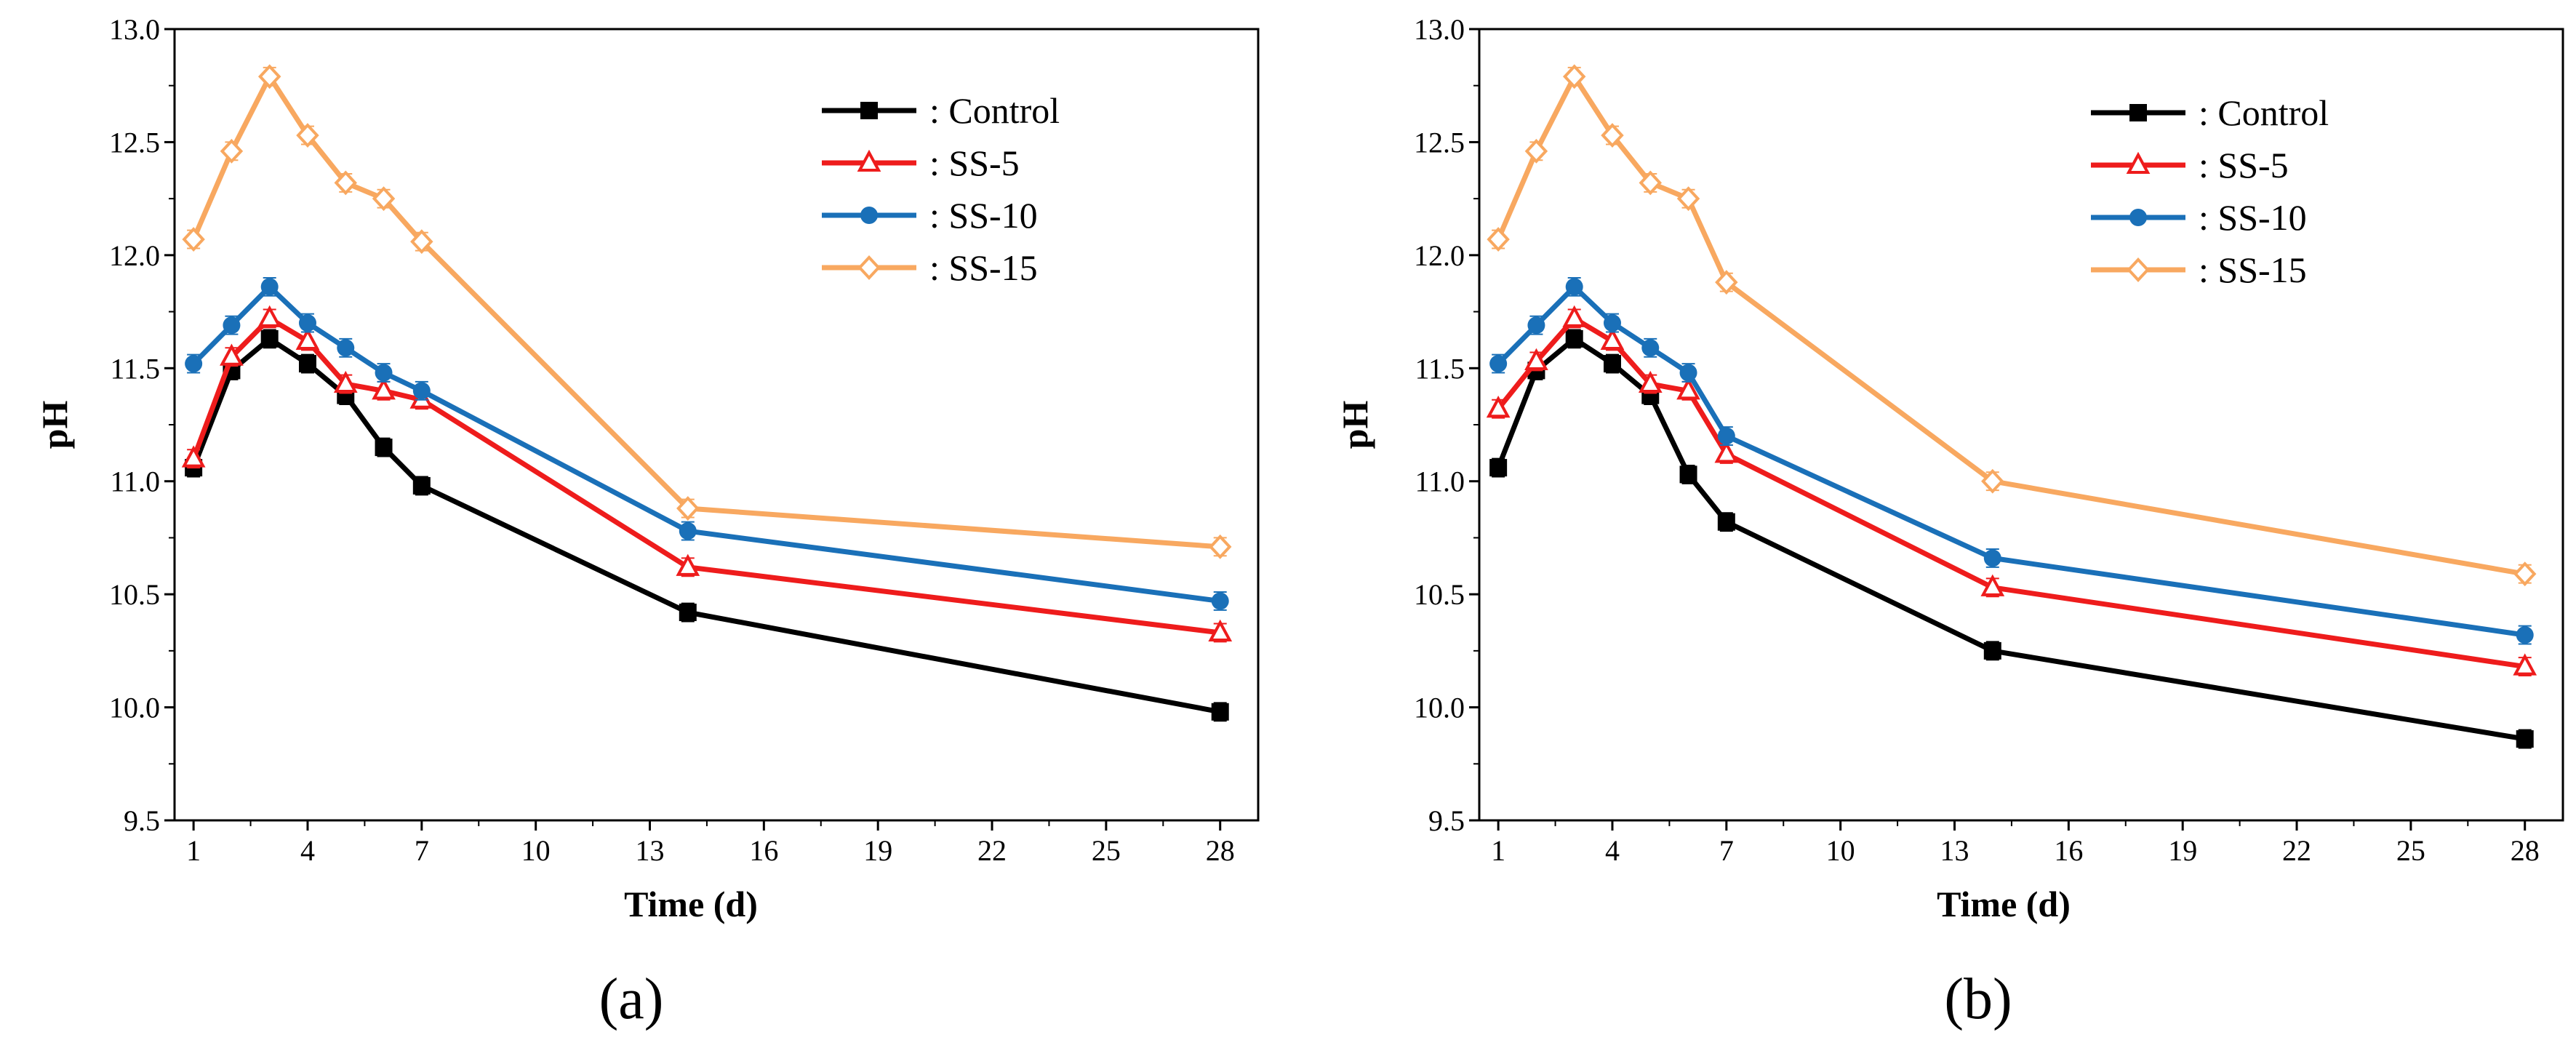  What do you see at coordinates (134, 708) in the screenshot?
I see `y-tick-label: 10.0` at bounding box center [134, 708].